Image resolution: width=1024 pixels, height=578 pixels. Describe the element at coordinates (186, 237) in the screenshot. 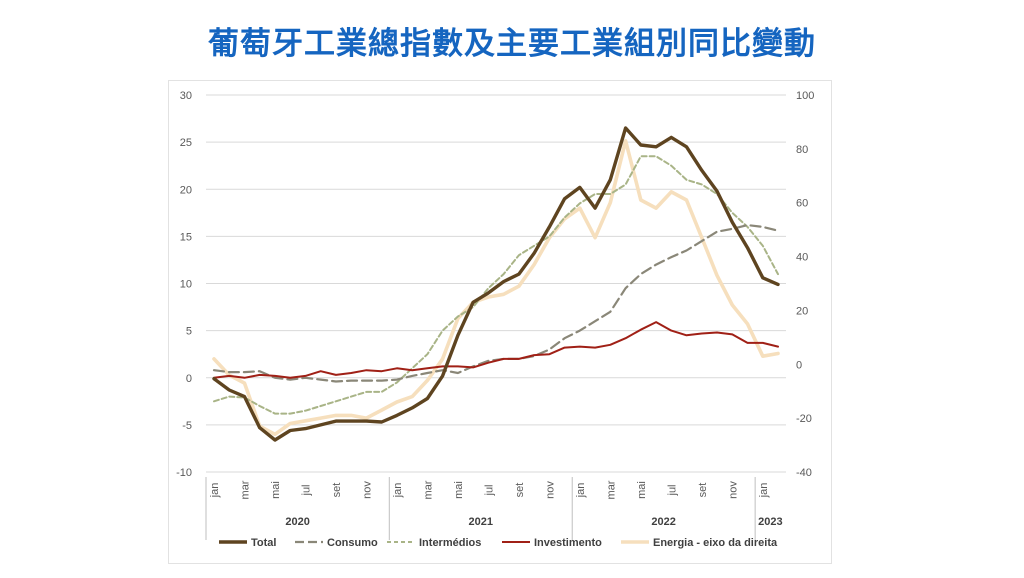

I see `left-tick-label: 15` at that location.